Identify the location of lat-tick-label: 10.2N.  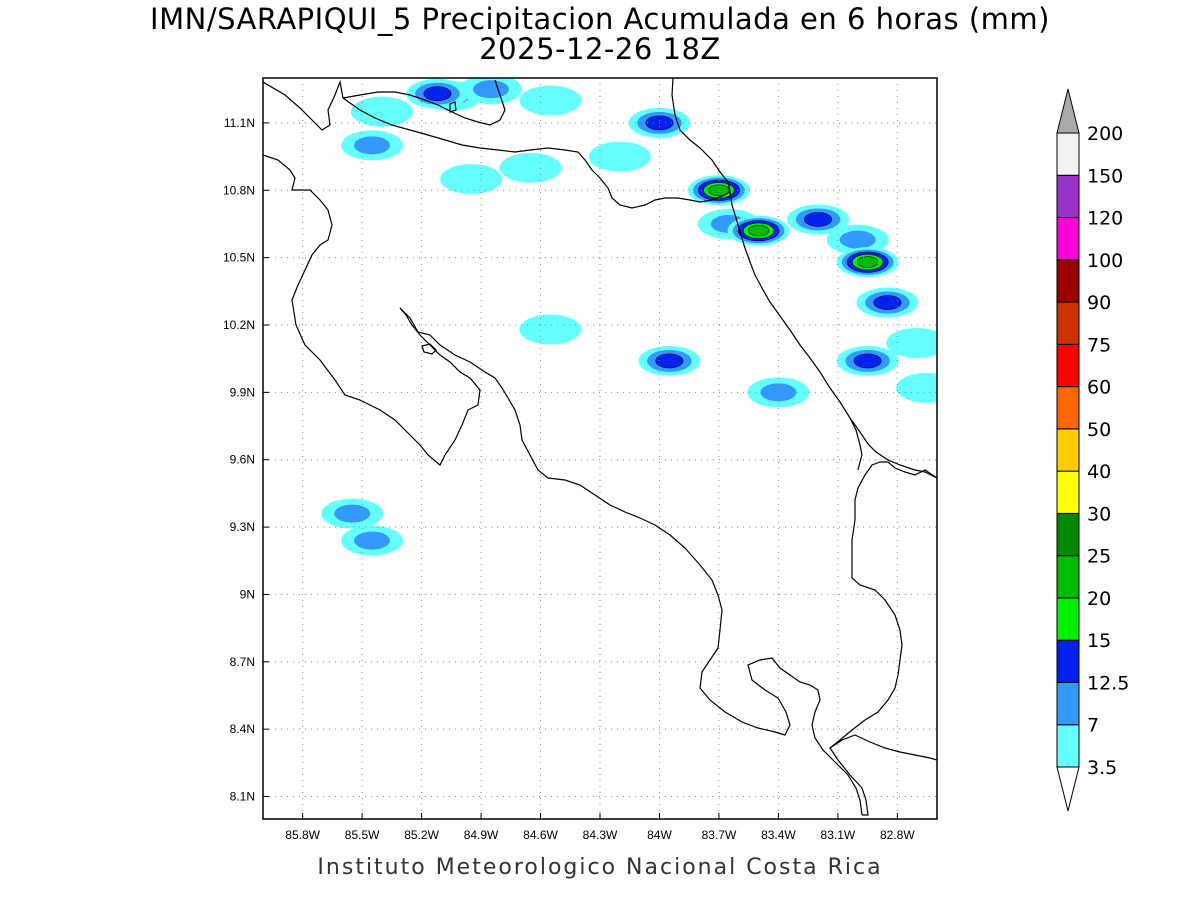
(239, 325).